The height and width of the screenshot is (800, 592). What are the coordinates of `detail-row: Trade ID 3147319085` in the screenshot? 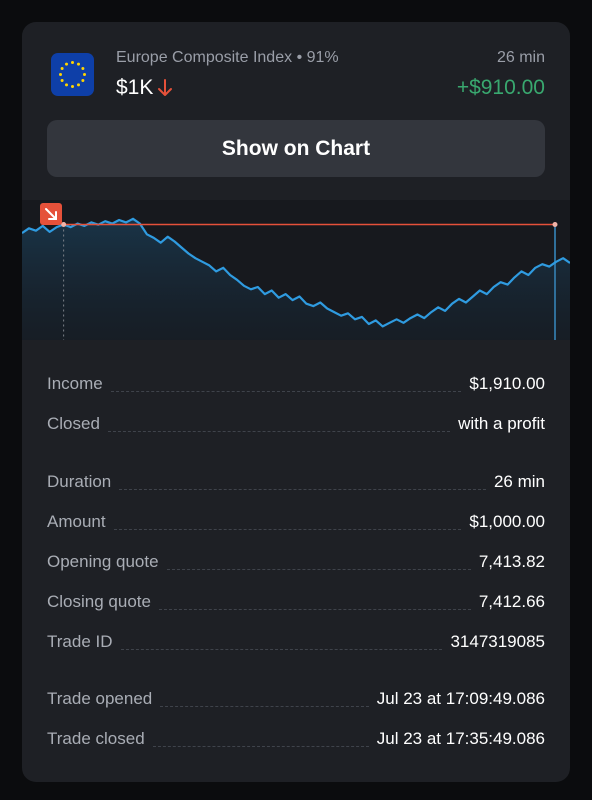 It's located at (296, 640).